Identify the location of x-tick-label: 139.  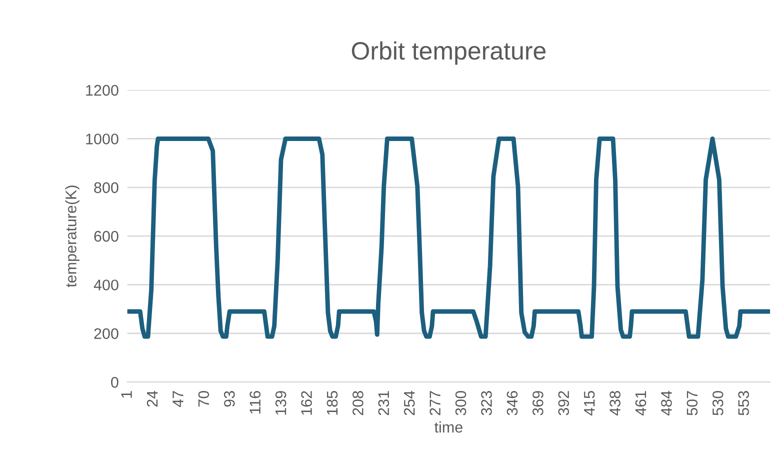
(280, 403).